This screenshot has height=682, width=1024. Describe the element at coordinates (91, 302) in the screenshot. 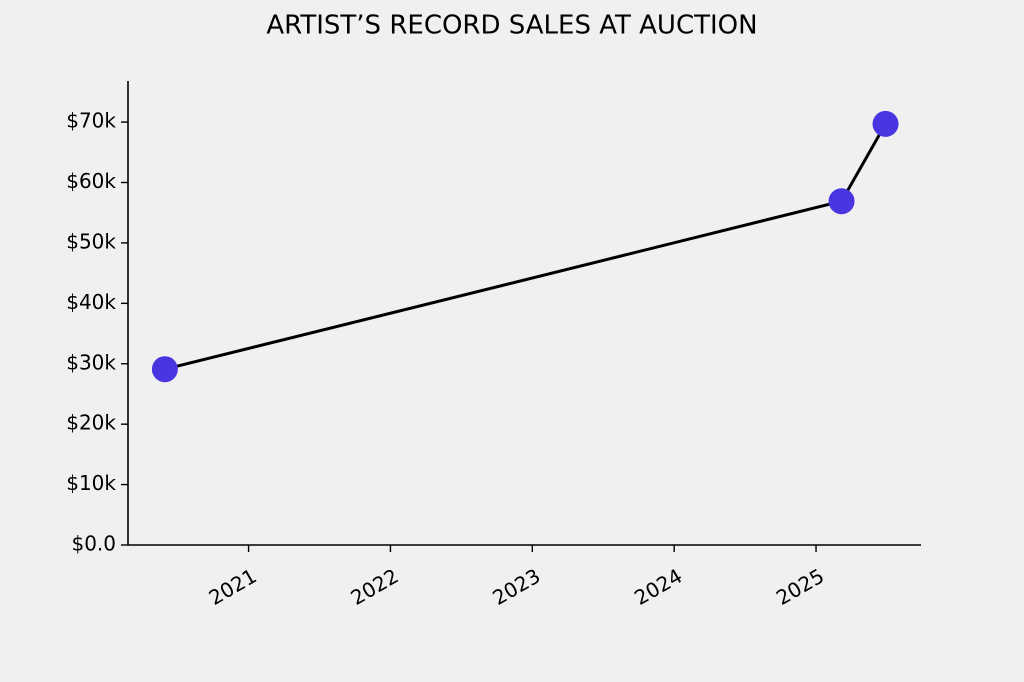

I see `y-tick-label: $40k` at that location.